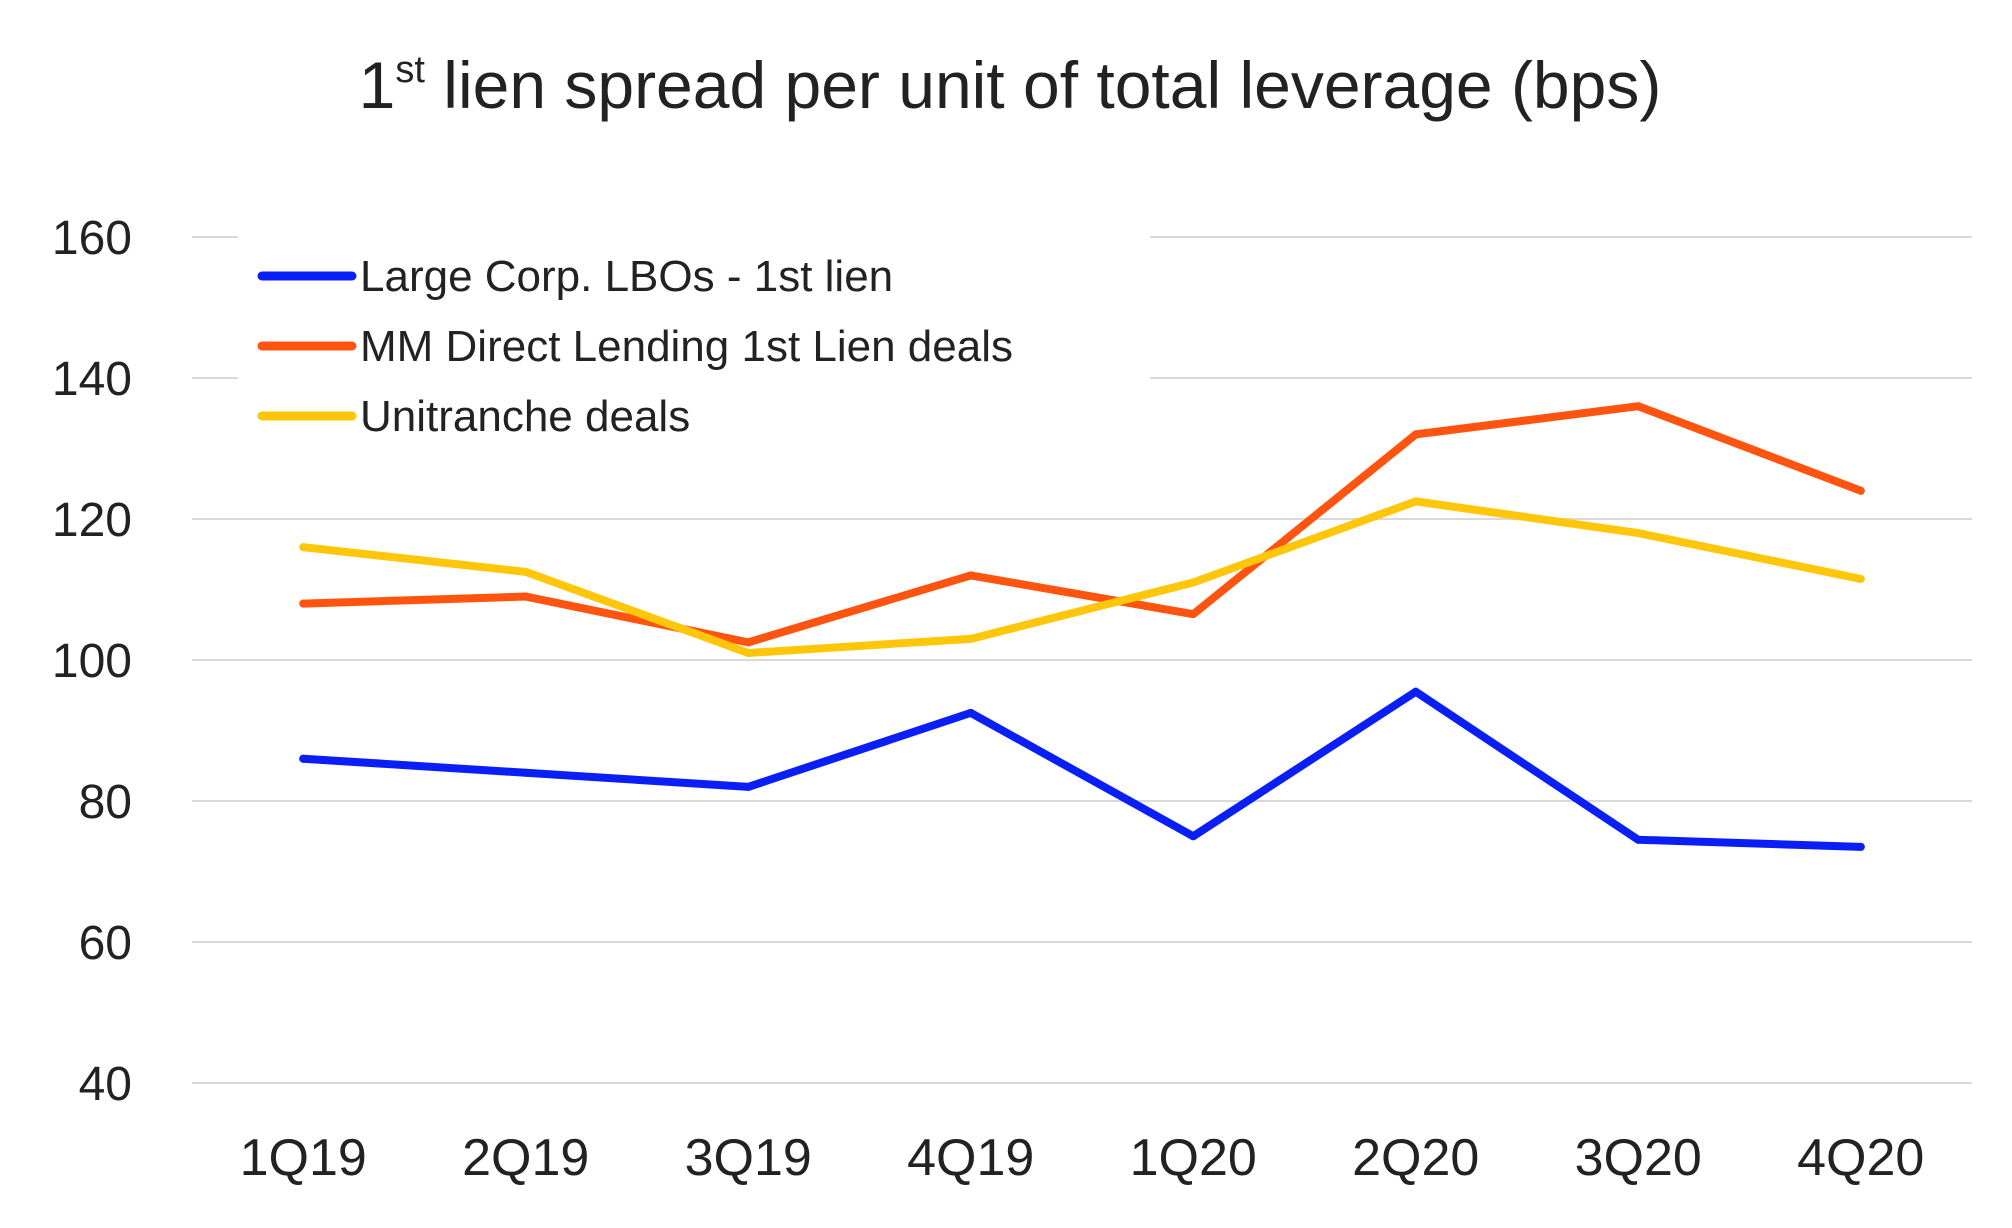  What do you see at coordinates (1415, 1158) in the screenshot?
I see `x-tick-label: 2Q20` at bounding box center [1415, 1158].